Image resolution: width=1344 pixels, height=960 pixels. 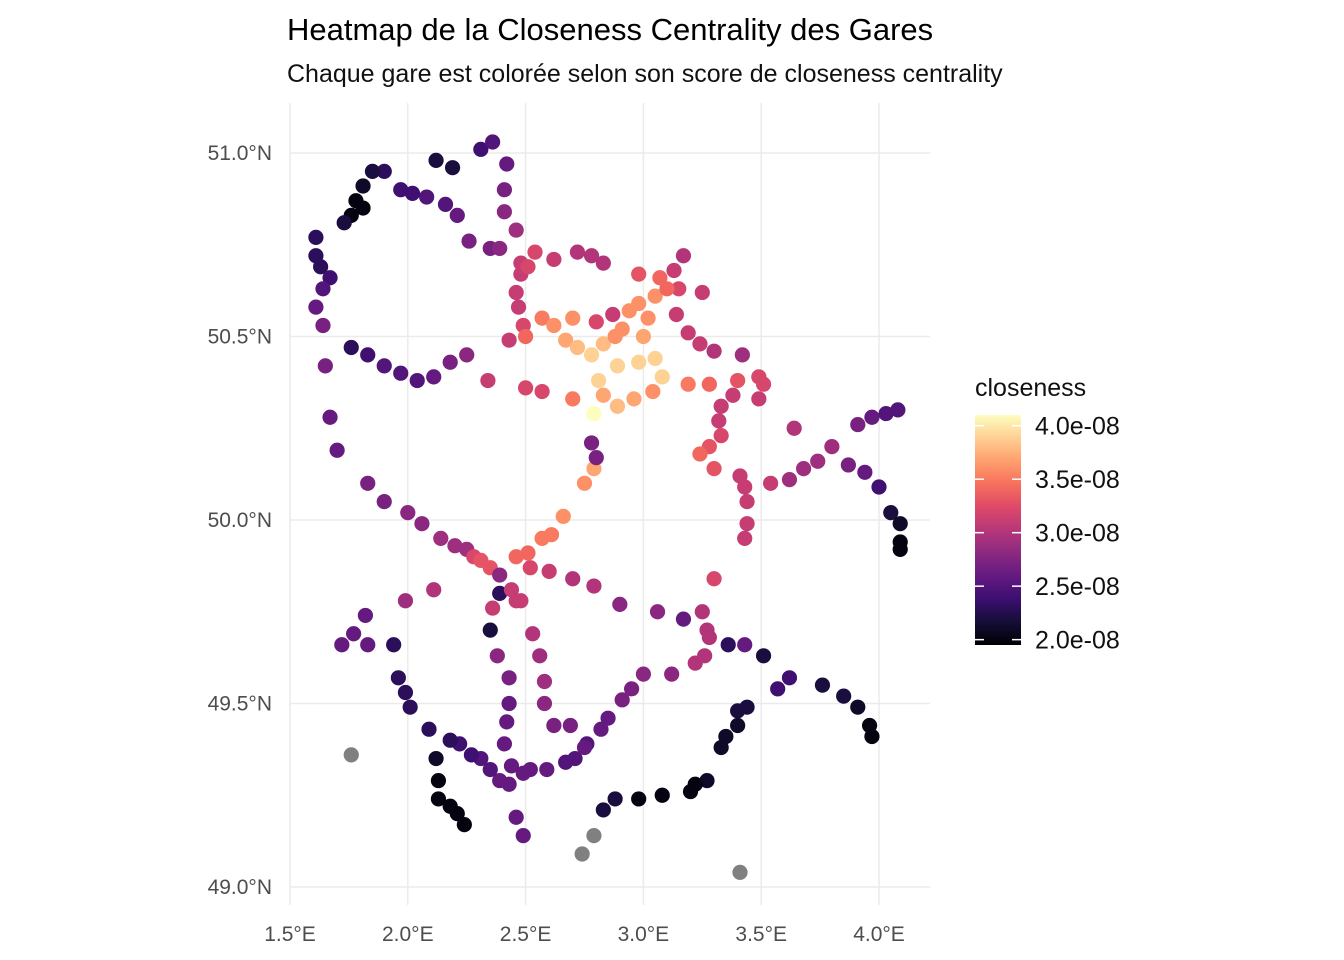 What do you see at coordinates (240, 887) in the screenshot?
I see `y-tick-label: 49.0°N` at bounding box center [240, 887].